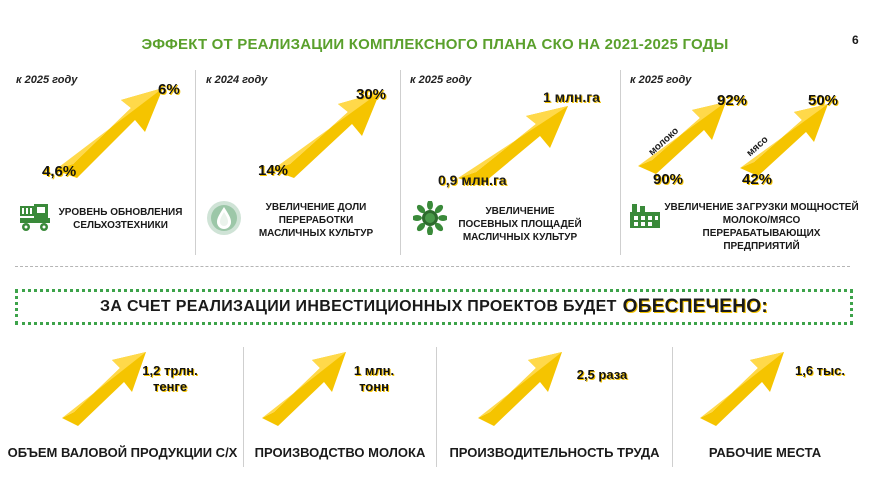  I want to click on banner-emphasis: ОБЕСПЕЧЕНО:, so click(695, 306).